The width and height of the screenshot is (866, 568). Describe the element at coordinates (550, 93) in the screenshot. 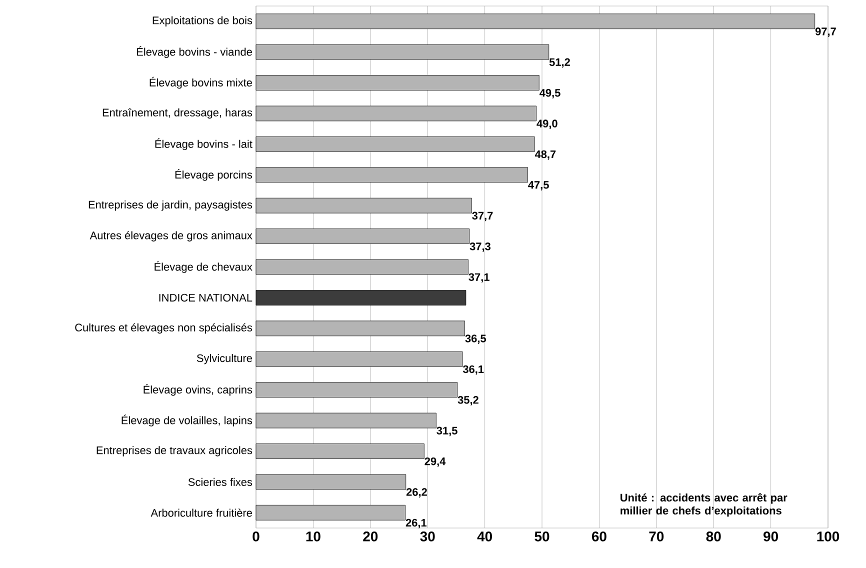

I see `data-label: 49,5` at that location.